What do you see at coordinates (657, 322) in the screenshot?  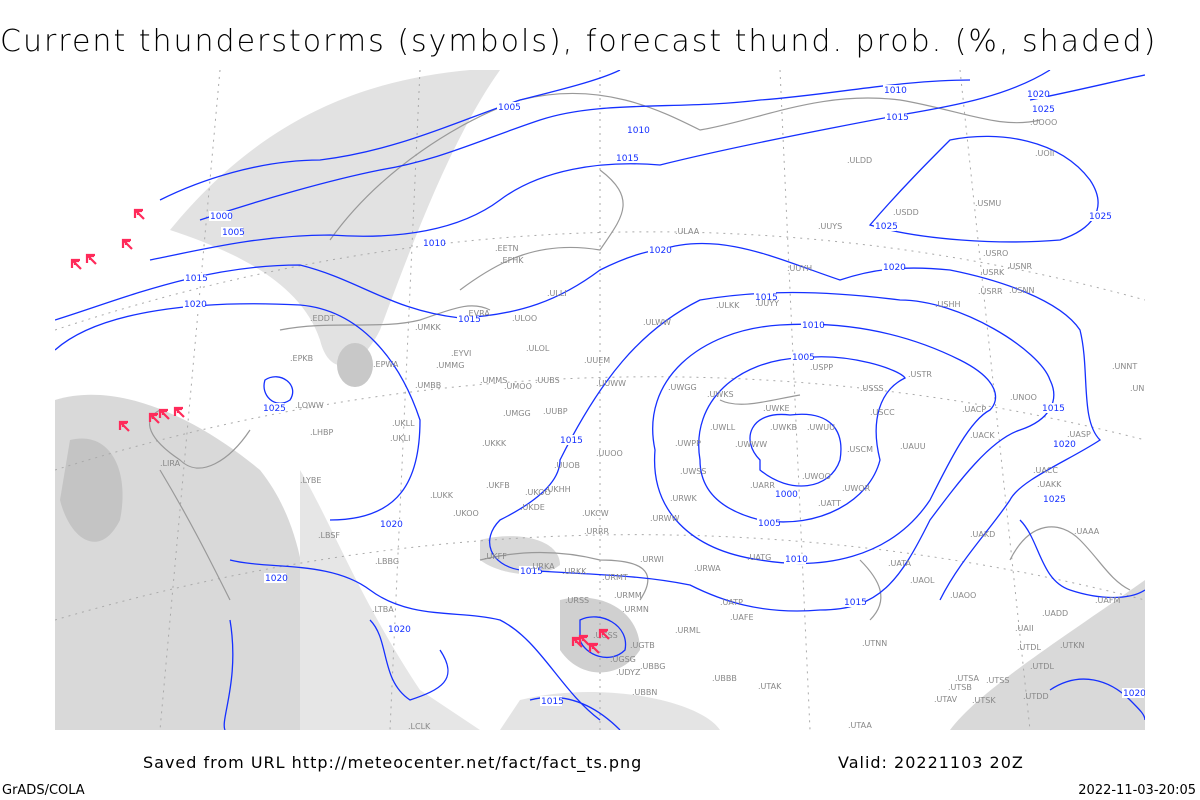 I see `station-label: .ULWW` at bounding box center [657, 322].